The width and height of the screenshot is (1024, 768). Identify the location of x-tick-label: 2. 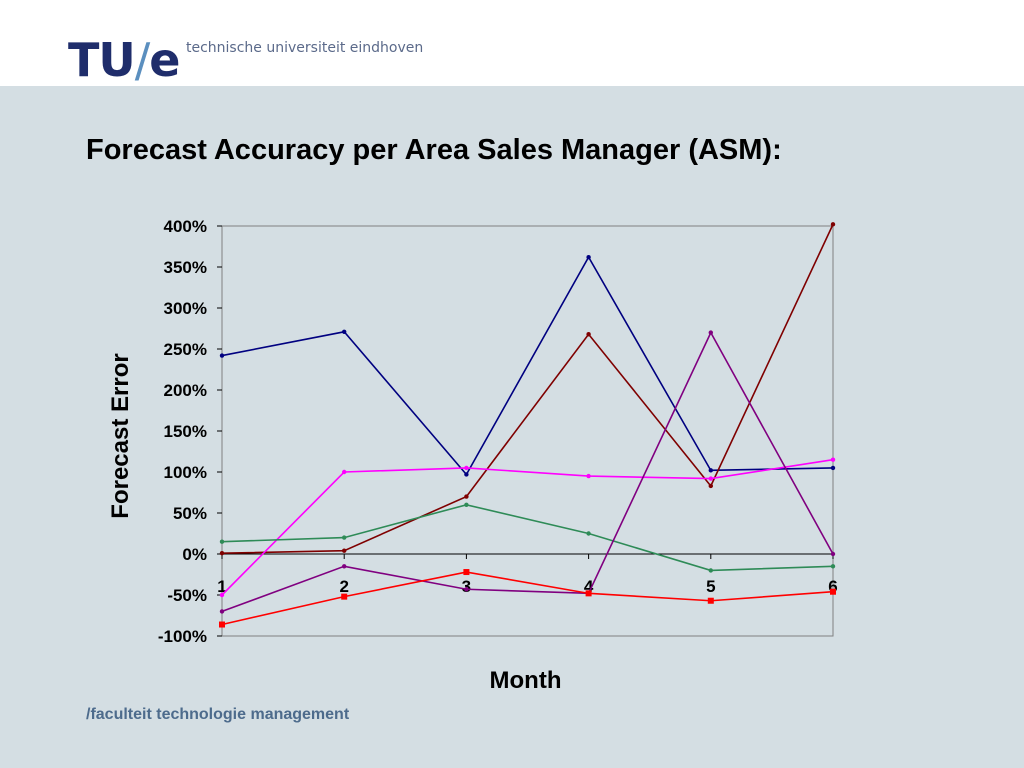
(343, 586).